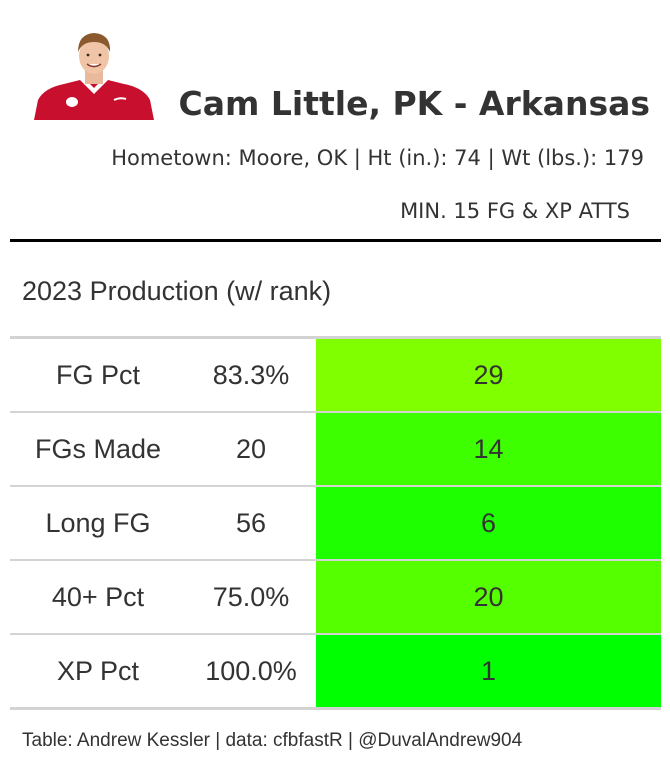 This screenshot has width=670, height=782. What do you see at coordinates (488, 375) in the screenshot?
I see `stat-rank: 29` at bounding box center [488, 375].